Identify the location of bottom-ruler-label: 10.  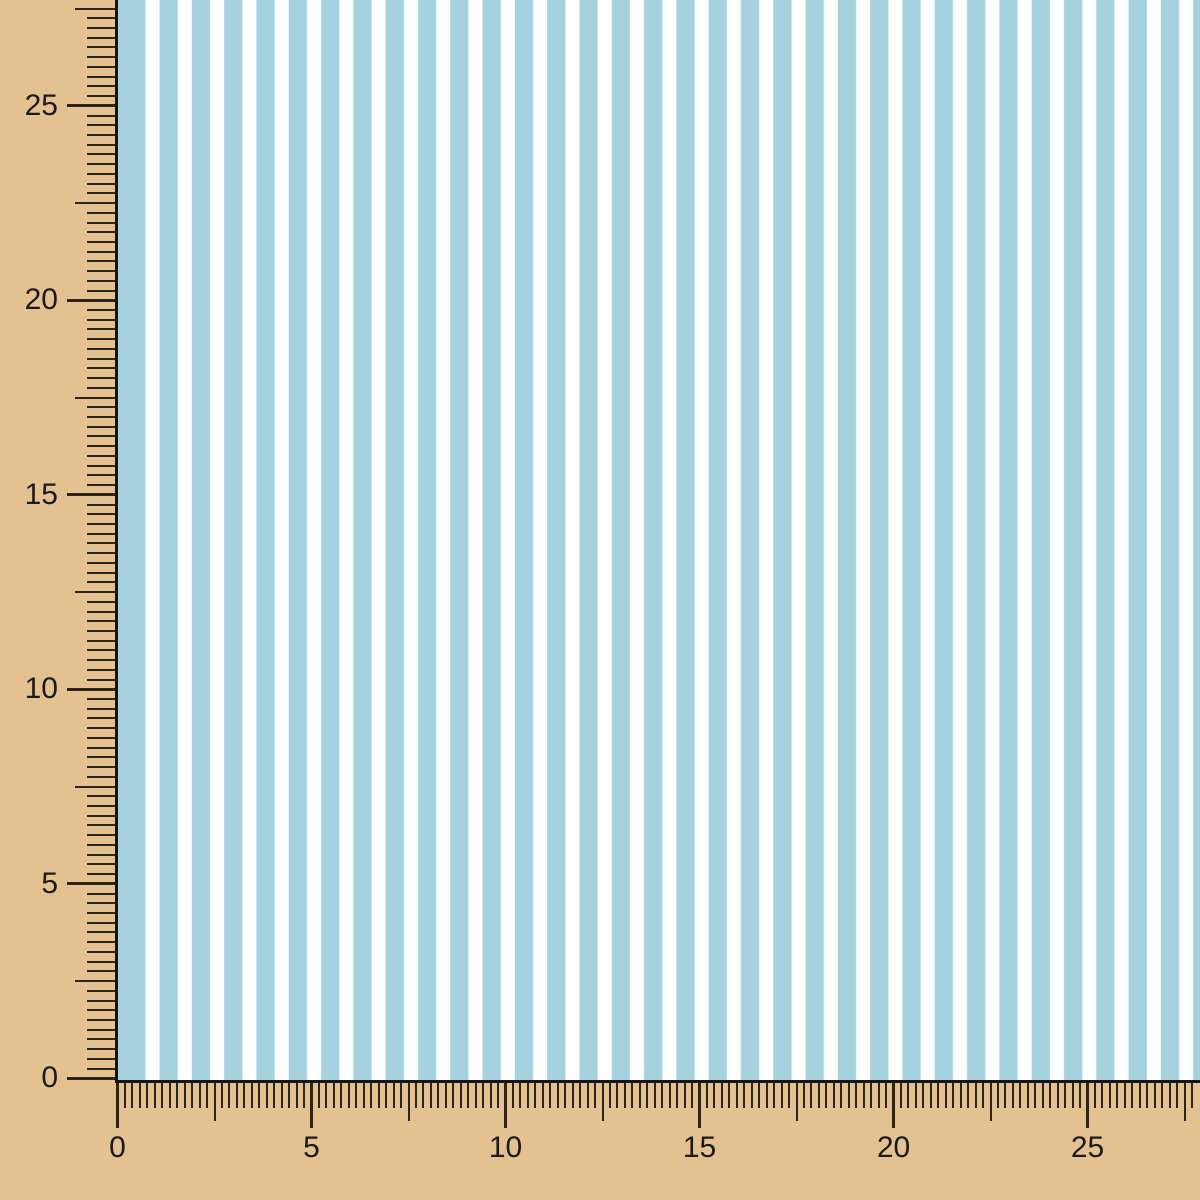
(505, 1147).